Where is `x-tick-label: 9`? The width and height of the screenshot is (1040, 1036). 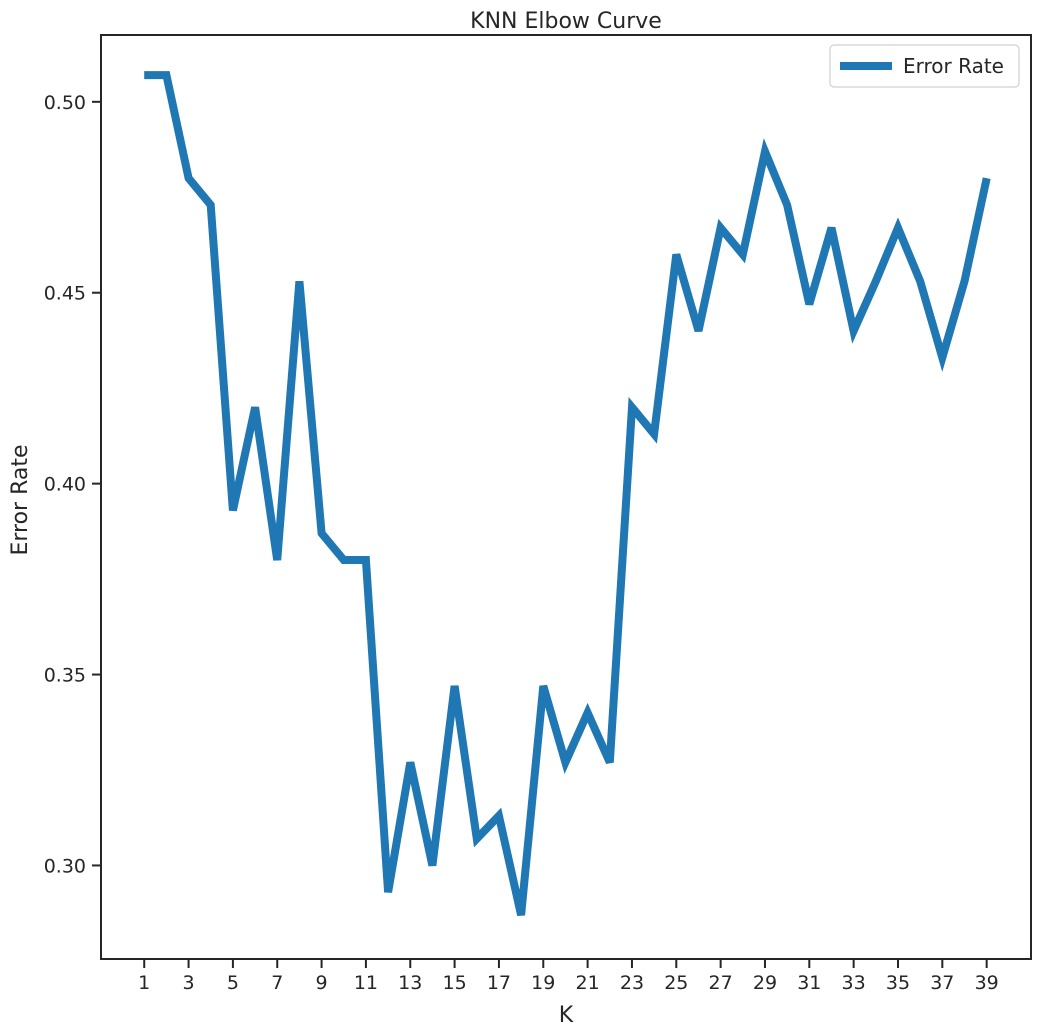
x-tick-label: 9 is located at coordinates (322, 983).